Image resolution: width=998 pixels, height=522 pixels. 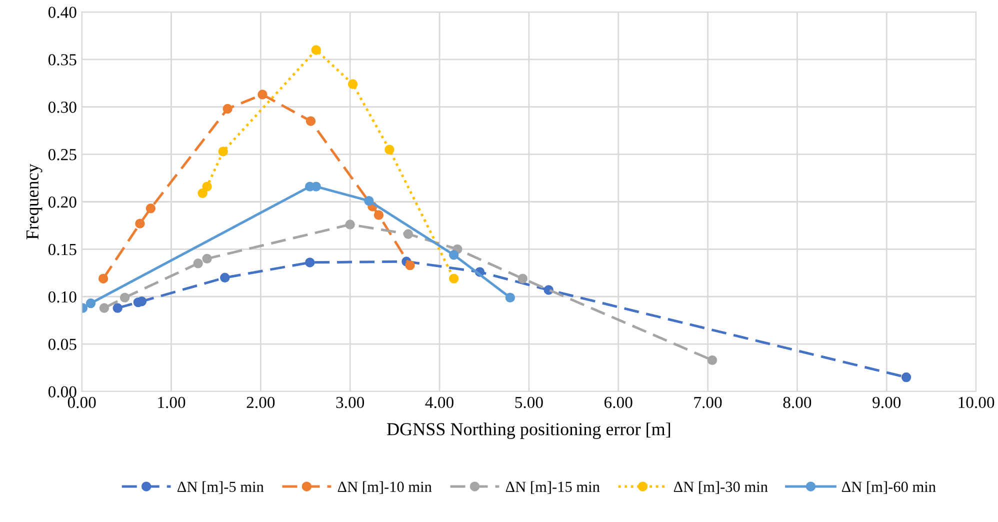 I want to click on x-tick-label: 9.00, so click(x=886, y=402).